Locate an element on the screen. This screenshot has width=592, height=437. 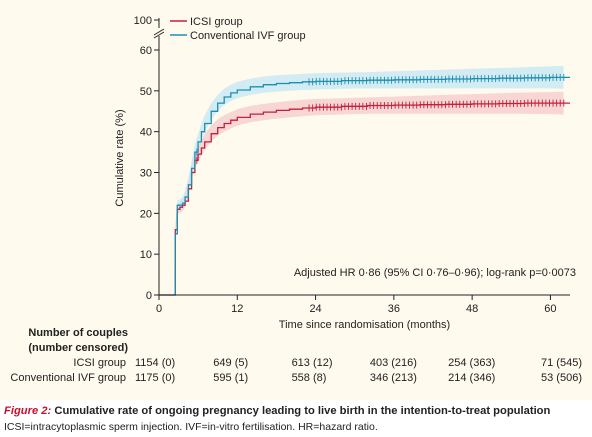
x-tick-label: 60 is located at coordinates (550, 309).